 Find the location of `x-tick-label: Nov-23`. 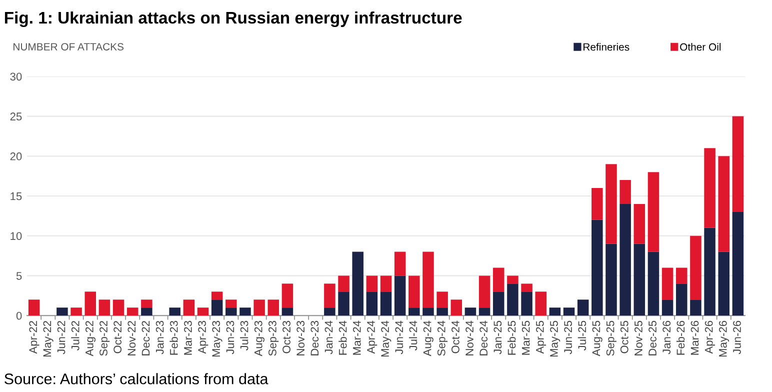

x-tick-label: Nov-23 is located at coordinates (300, 338).